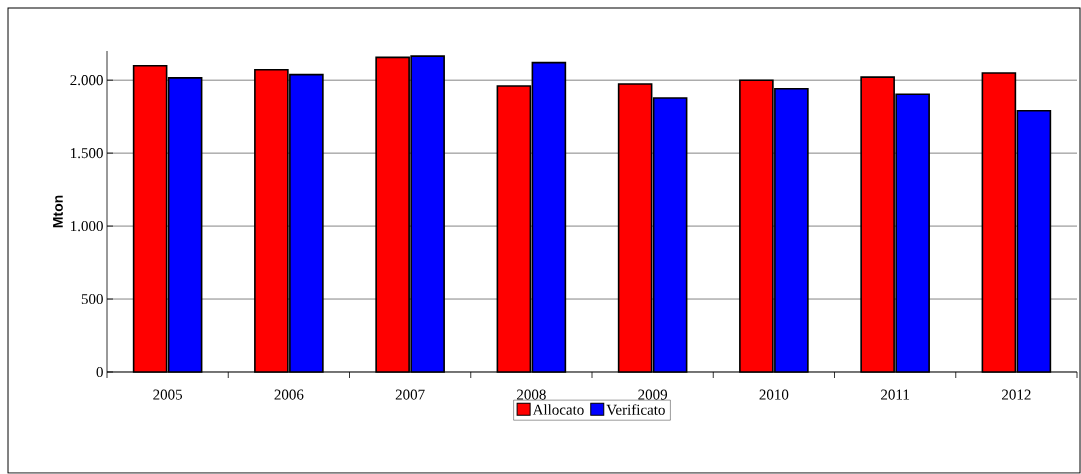 The width and height of the screenshot is (1081, 474). What do you see at coordinates (168, 394) in the screenshot?
I see `x-tick-label: 2005` at bounding box center [168, 394].